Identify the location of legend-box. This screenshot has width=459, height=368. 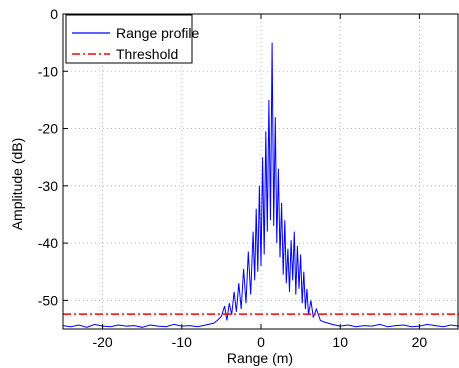
(129, 39).